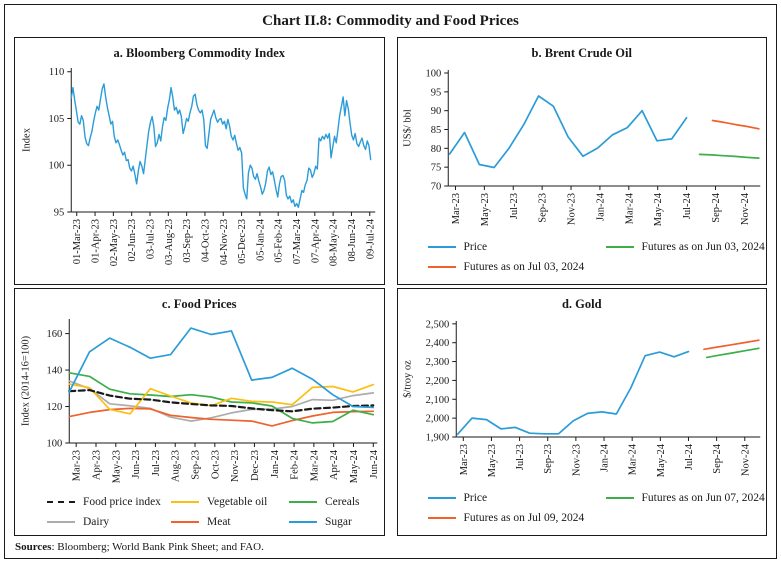 The image size is (781, 563). I want to click on svg-text: 07-Apr-24, so click(315, 240).